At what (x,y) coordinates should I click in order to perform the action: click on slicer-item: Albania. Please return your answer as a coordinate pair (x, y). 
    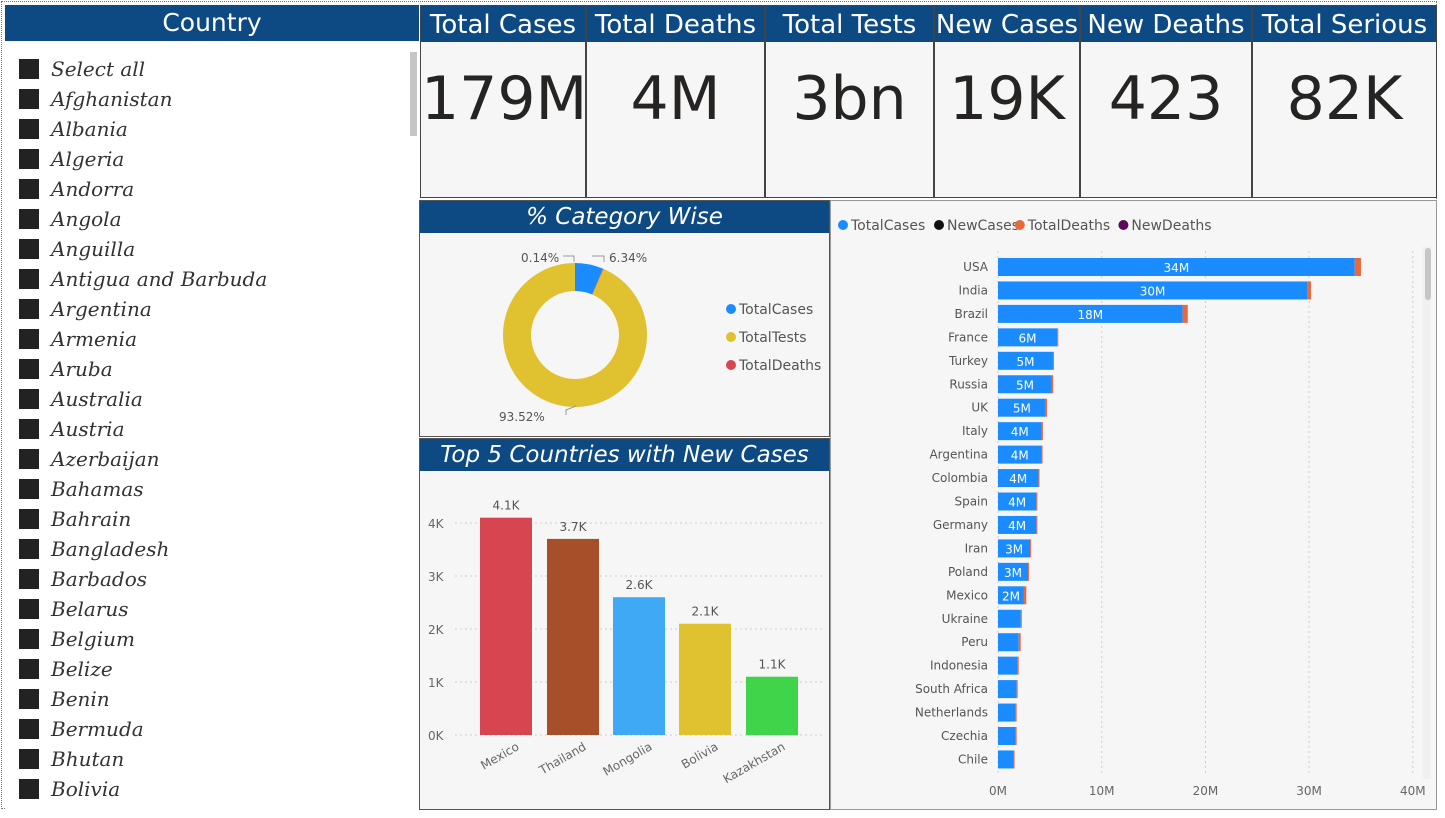
    Looking at the image, I should click on (73, 129).